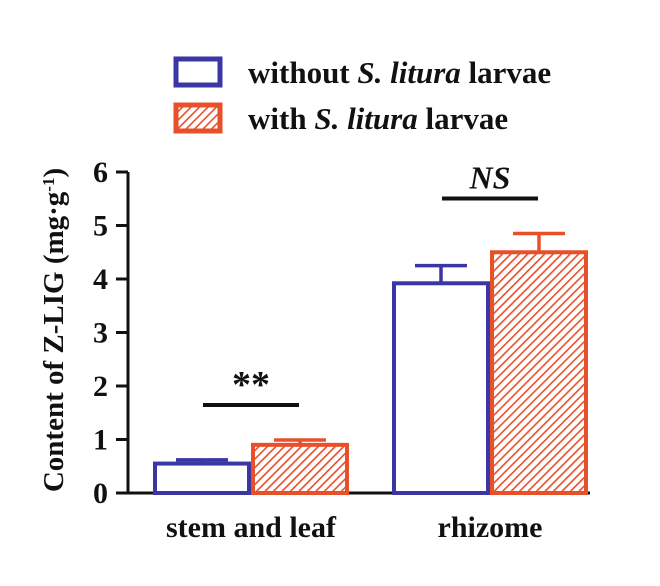  Describe the element at coordinates (54, 173) in the screenshot. I see `y-axis-label-close: )` at that location.